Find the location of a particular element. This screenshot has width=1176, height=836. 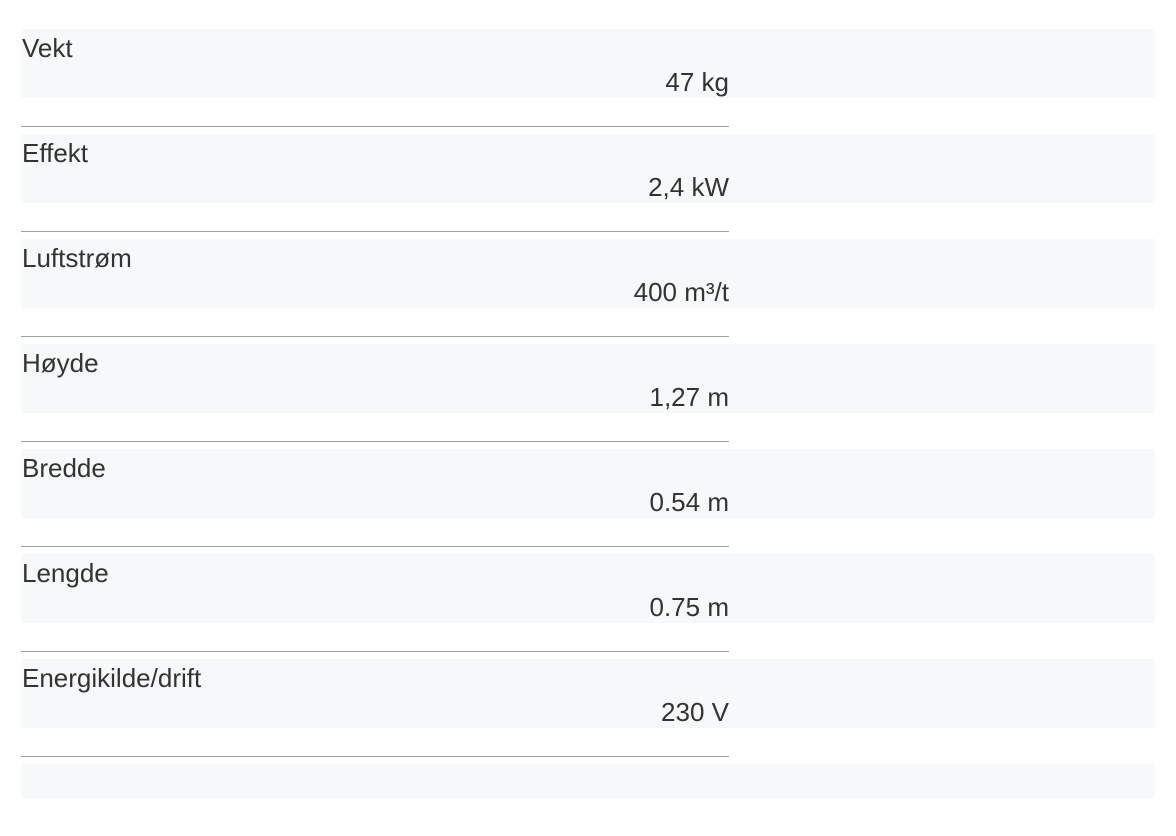

spec-value: 400 m³/t is located at coordinates (681, 292).